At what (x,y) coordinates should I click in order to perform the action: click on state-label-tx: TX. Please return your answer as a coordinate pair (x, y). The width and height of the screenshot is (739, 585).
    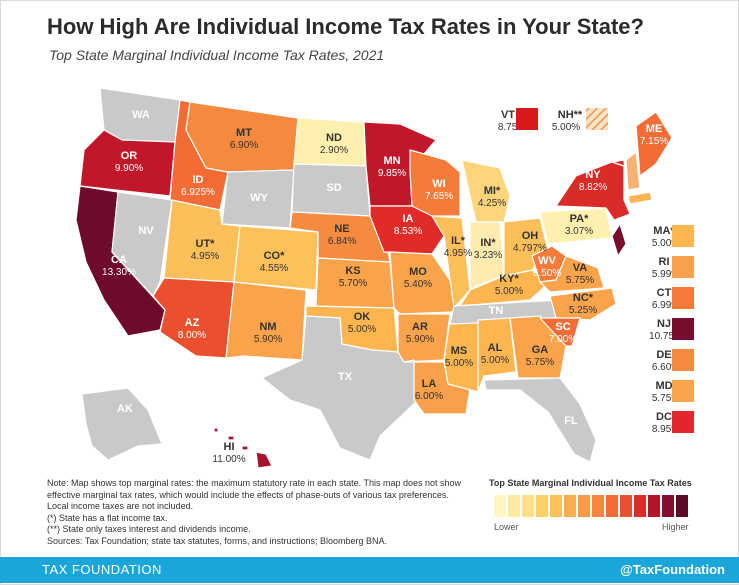
    Looking at the image, I should click on (345, 377).